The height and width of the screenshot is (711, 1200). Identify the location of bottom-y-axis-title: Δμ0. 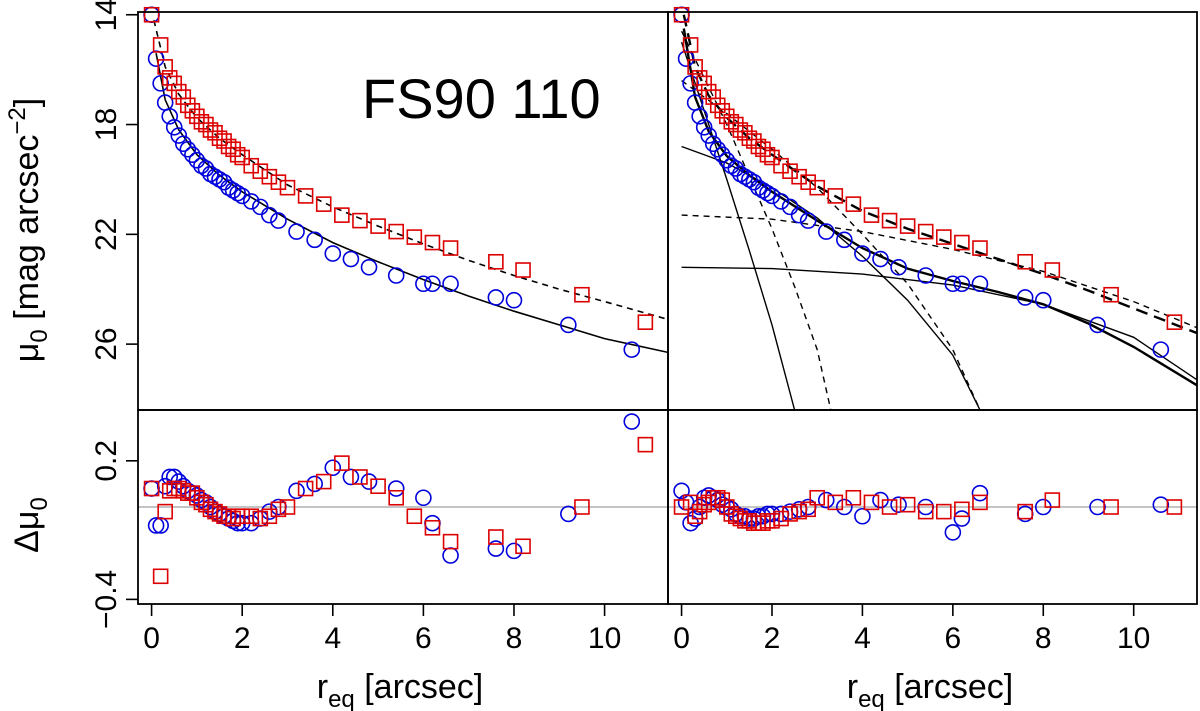
(30, 525).